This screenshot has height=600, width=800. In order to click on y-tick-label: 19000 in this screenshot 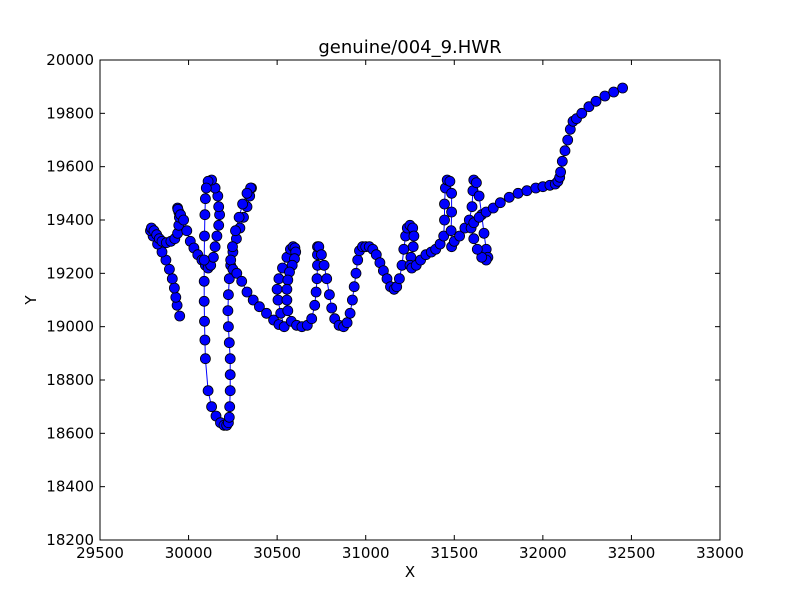, I will do `click(70, 327)`.